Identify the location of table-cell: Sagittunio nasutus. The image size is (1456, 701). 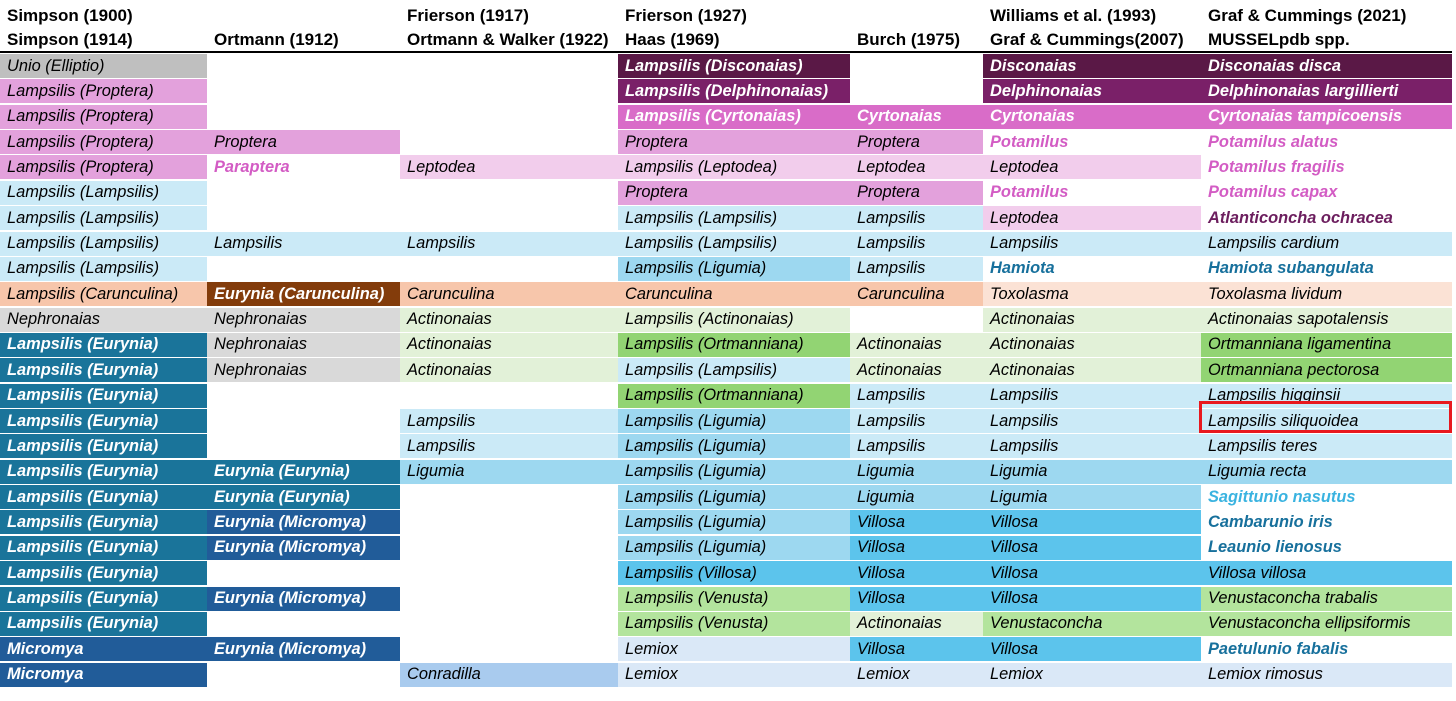
(1326, 497).